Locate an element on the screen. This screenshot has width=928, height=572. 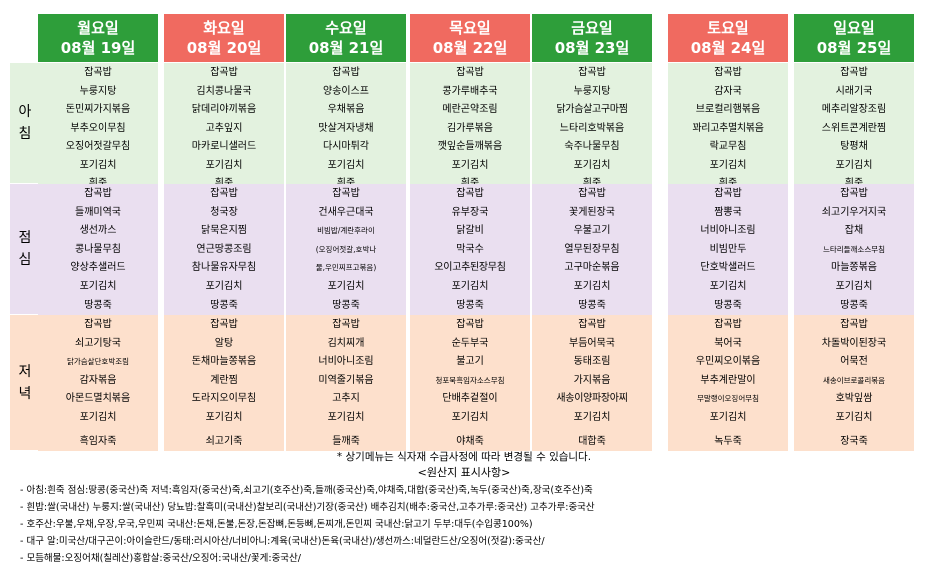
menu-item: 열무된장무침 is located at coordinates (592, 249).